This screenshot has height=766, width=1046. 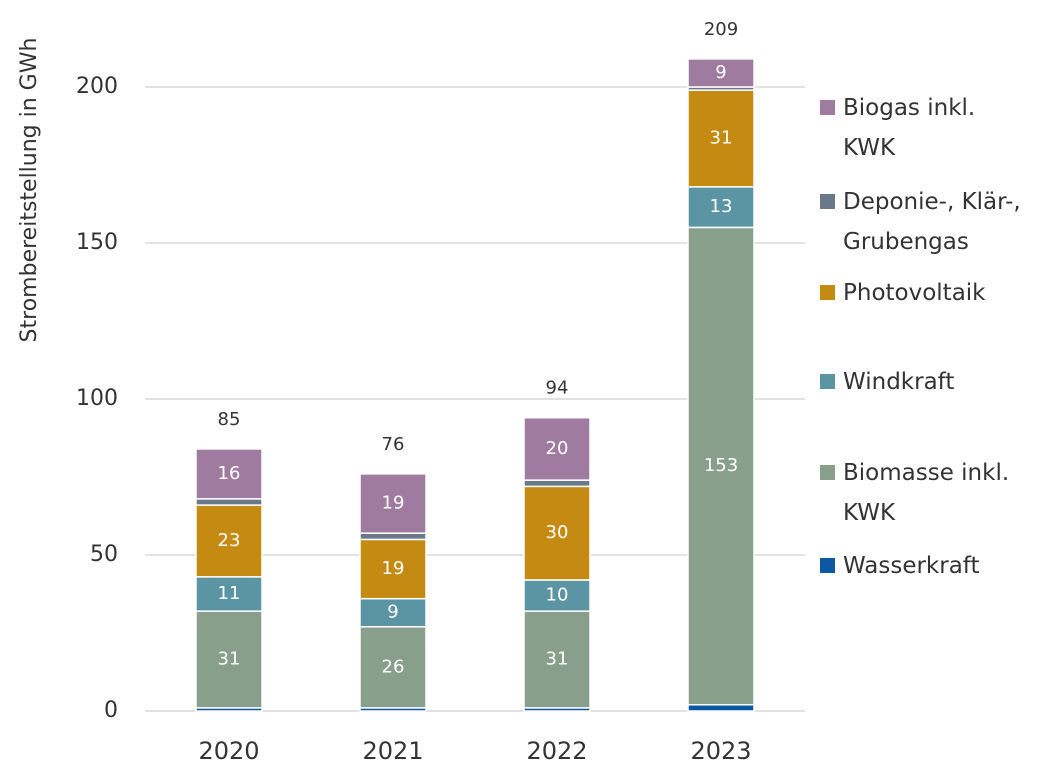 I want to click on data-label: 26, so click(x=393, y=666).